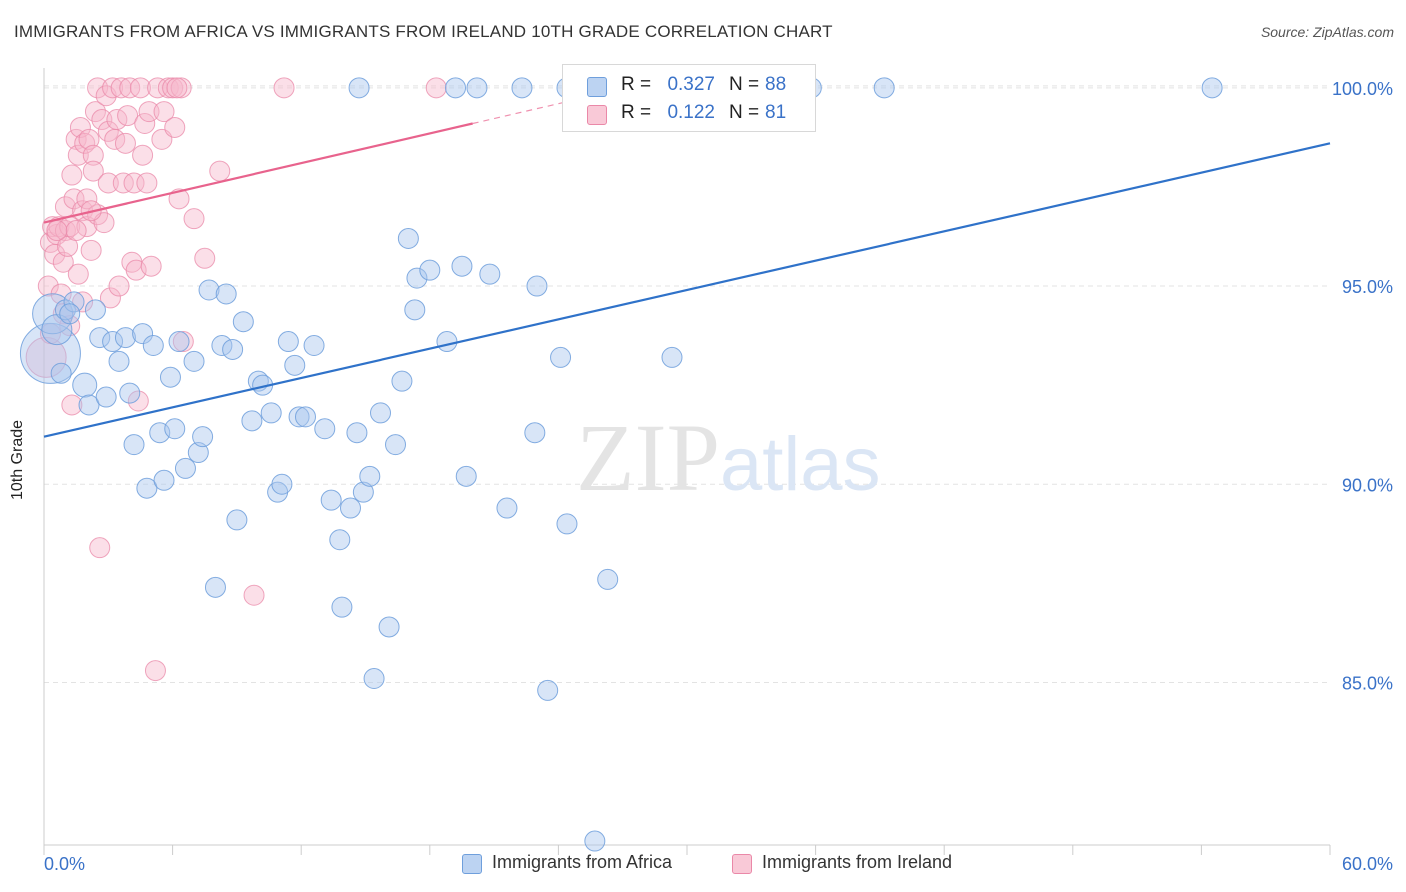 This screenshot has width=1406, height=892. Describe the element at coordinates (1367, 287) in the screenshot. I see `y-tick-label: 95.0%` at that location.